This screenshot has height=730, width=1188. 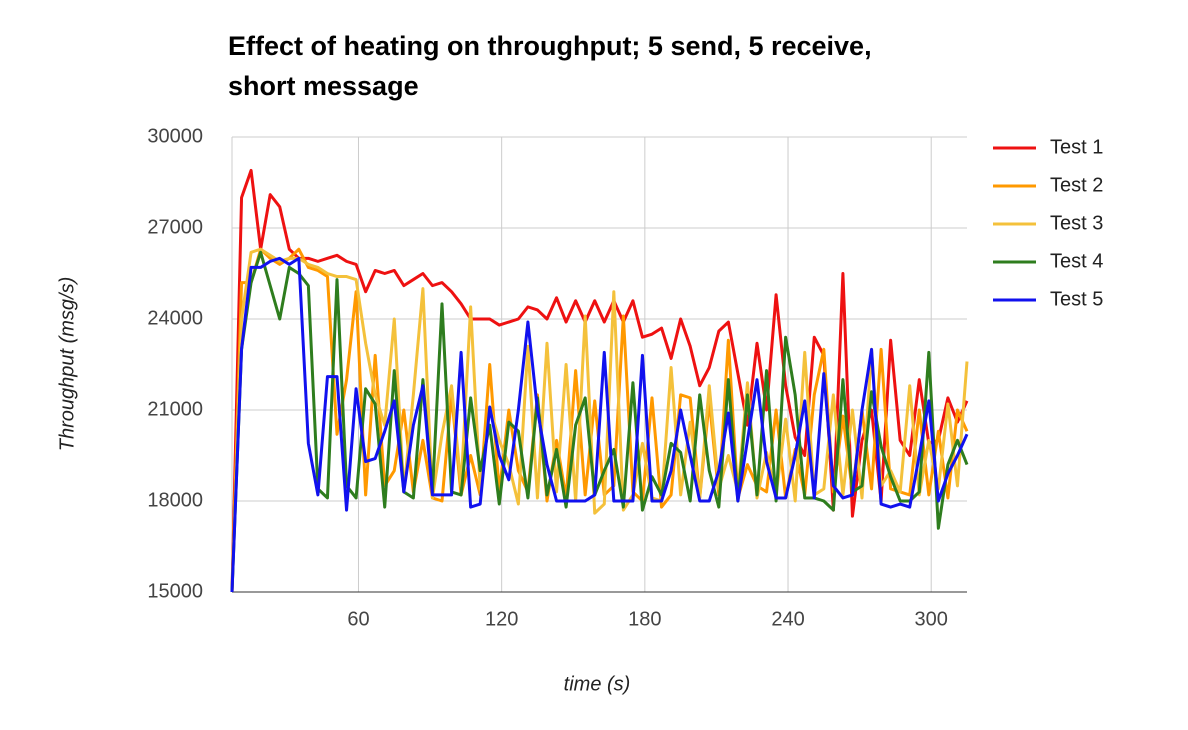 I want to click on legend-label: Test 4, so click(x=1076, y=261).